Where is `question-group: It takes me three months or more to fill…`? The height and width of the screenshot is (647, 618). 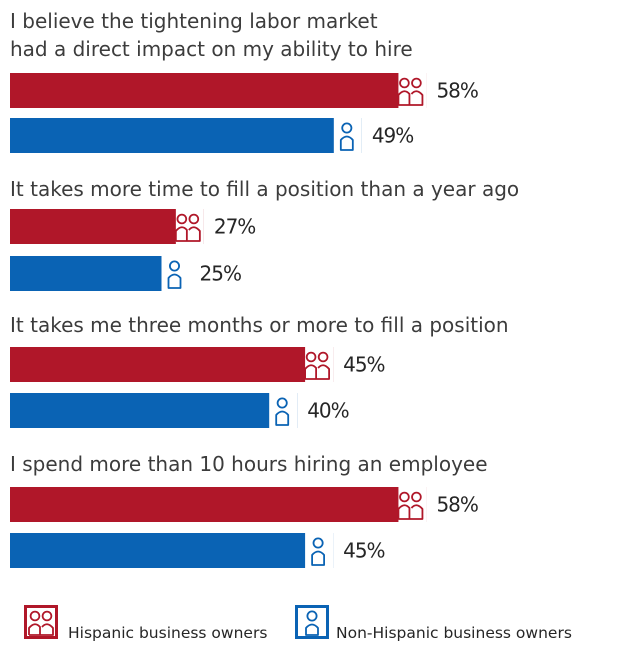 question-group: It takes me three months or more to fill… is located at coordinates (259, 370).